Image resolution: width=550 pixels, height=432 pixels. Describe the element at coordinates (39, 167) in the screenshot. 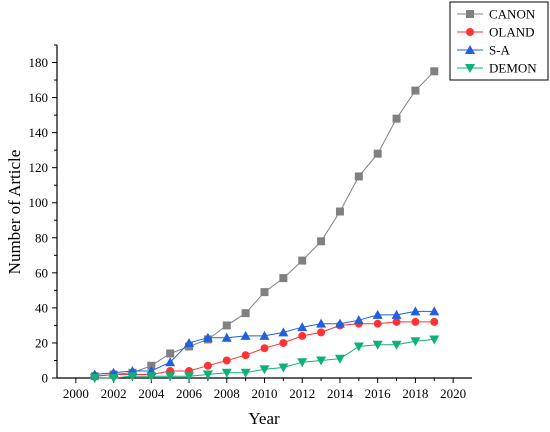

I see `y-tick-label: 120` at that location.